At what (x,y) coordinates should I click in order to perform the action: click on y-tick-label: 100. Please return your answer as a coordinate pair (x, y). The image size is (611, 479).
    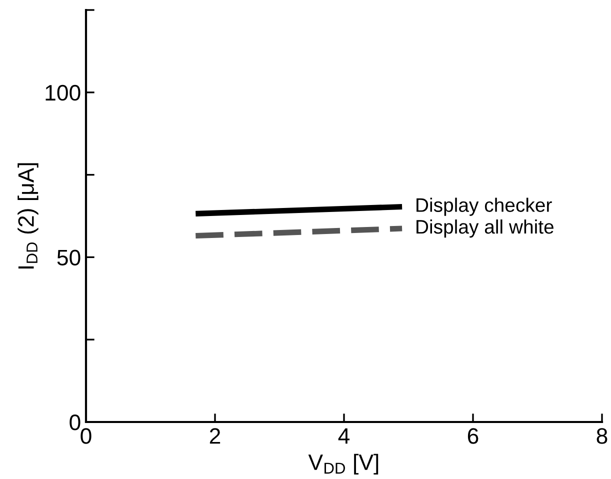
    Looking at the image, I should click on (63, 92).